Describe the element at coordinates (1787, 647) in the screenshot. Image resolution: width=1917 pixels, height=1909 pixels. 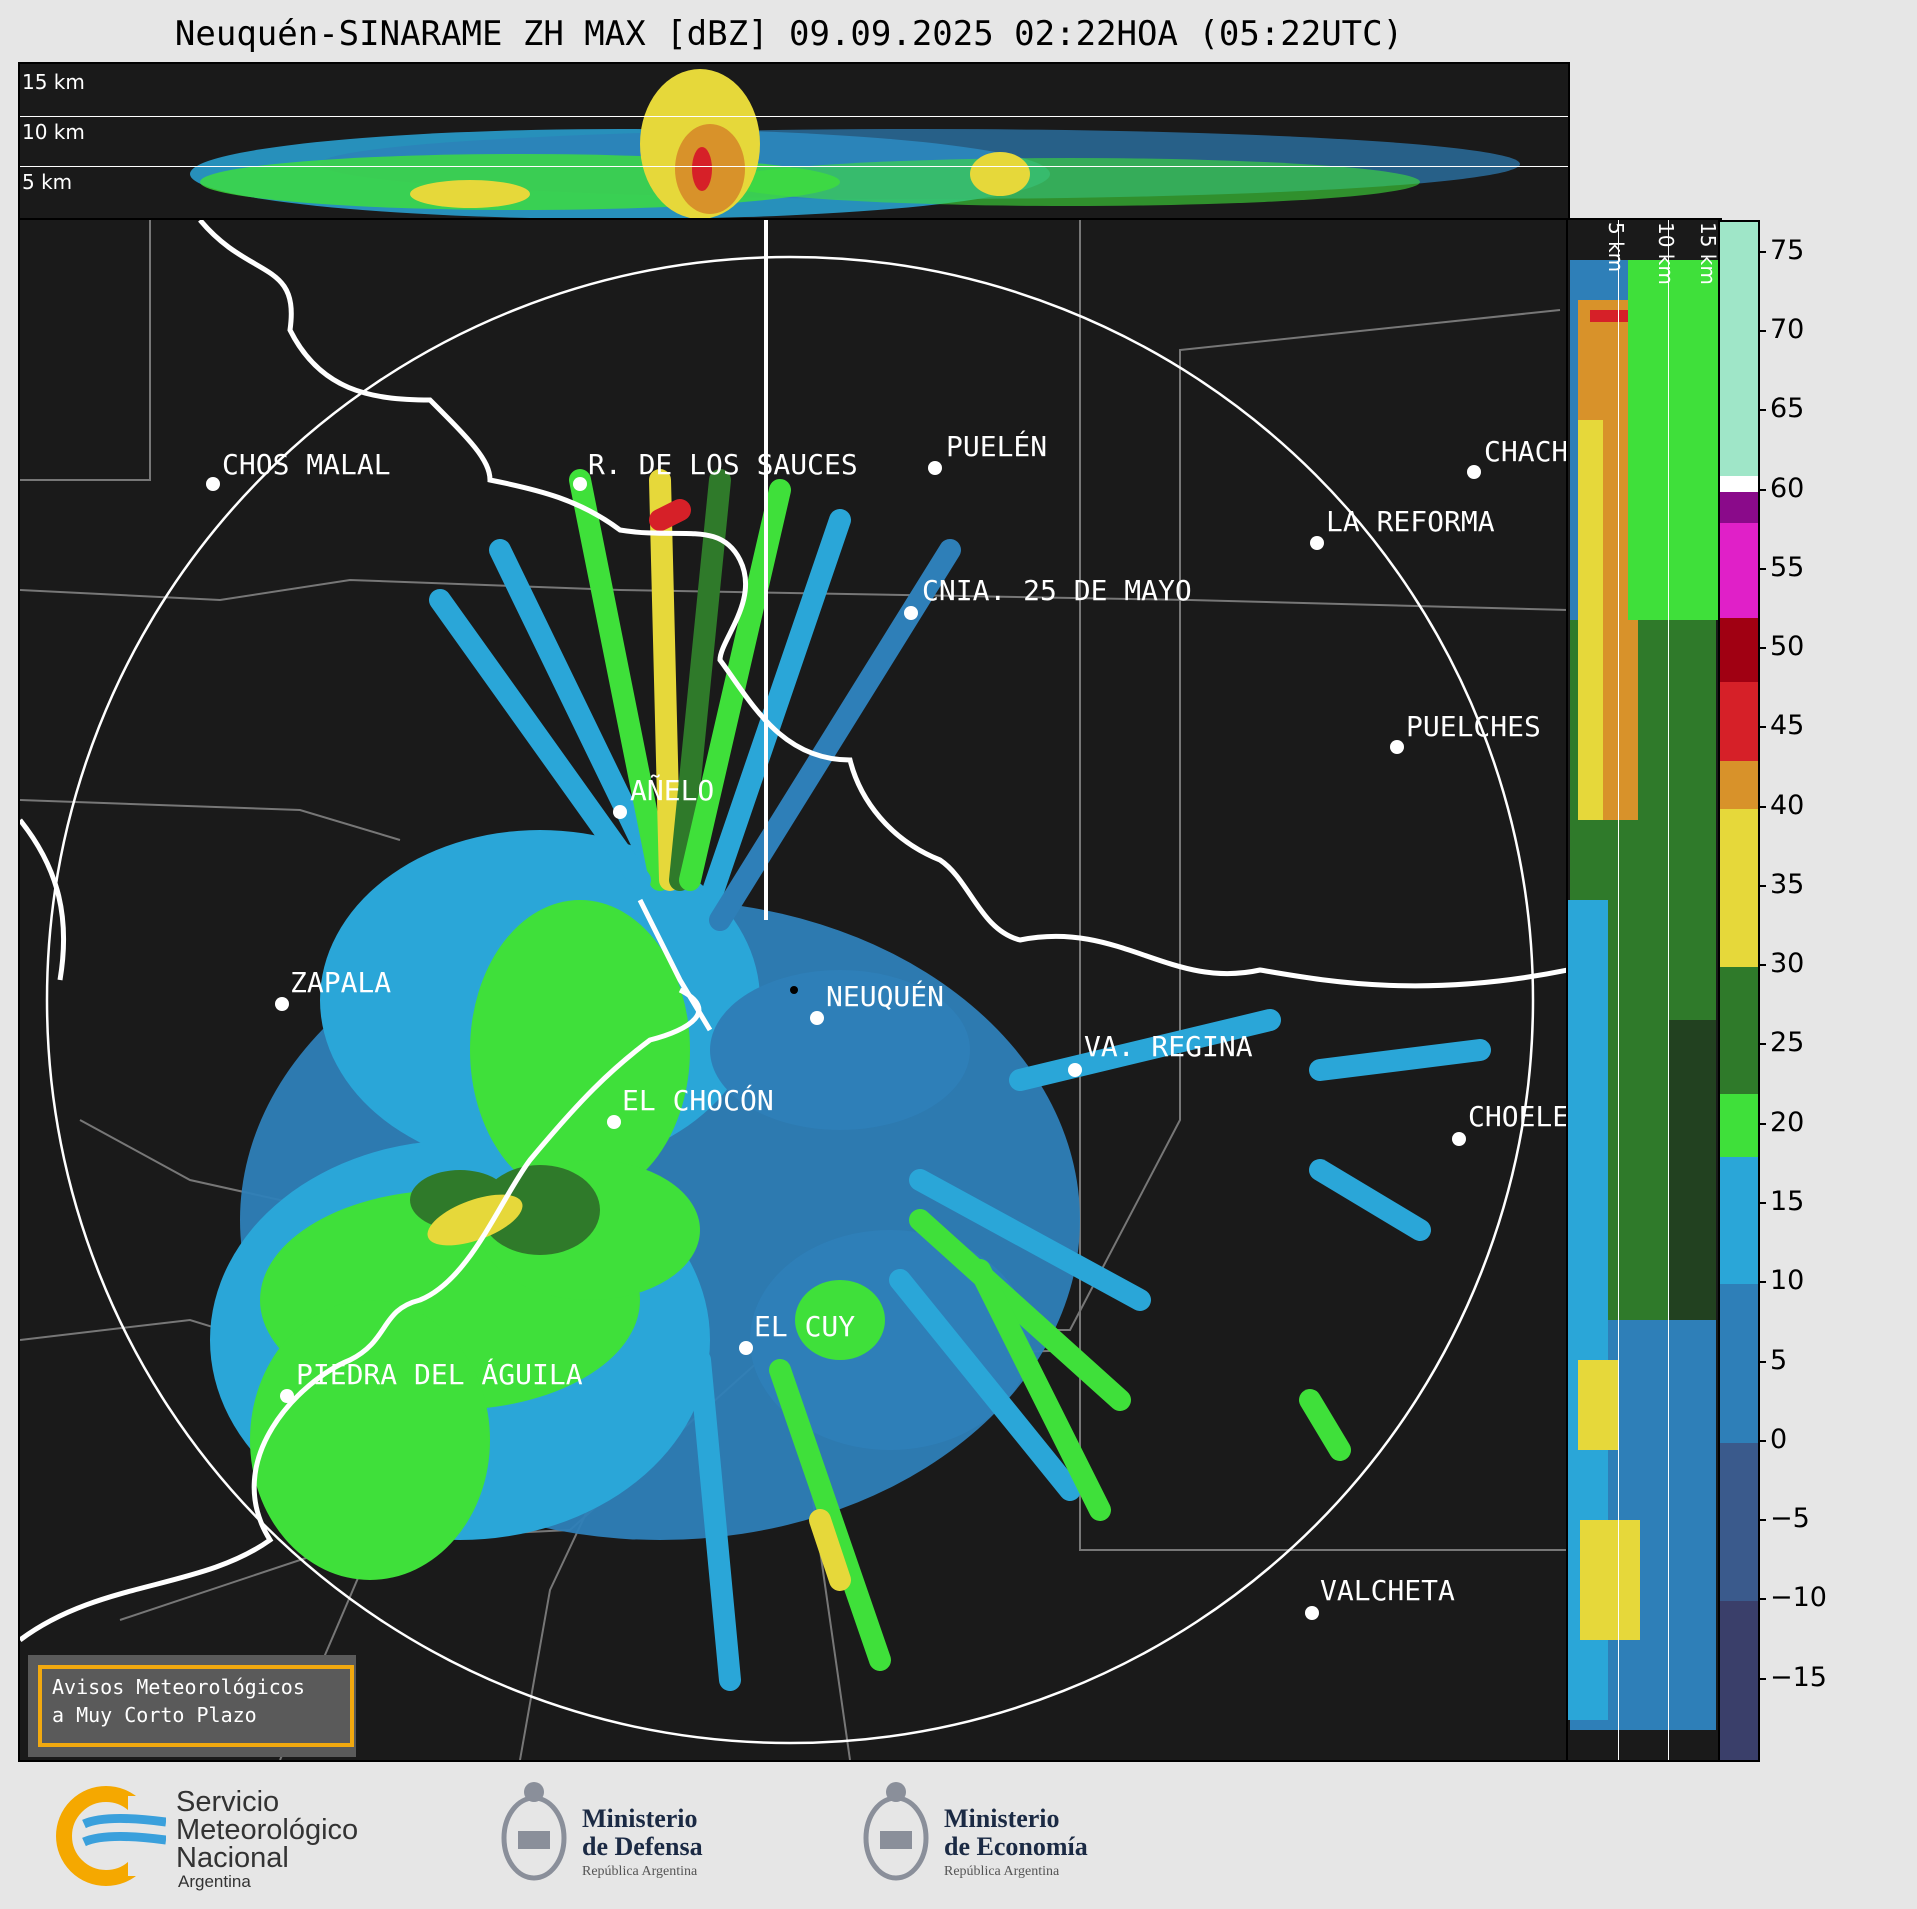
I see `colorbar-tick-label: 50` at that location.